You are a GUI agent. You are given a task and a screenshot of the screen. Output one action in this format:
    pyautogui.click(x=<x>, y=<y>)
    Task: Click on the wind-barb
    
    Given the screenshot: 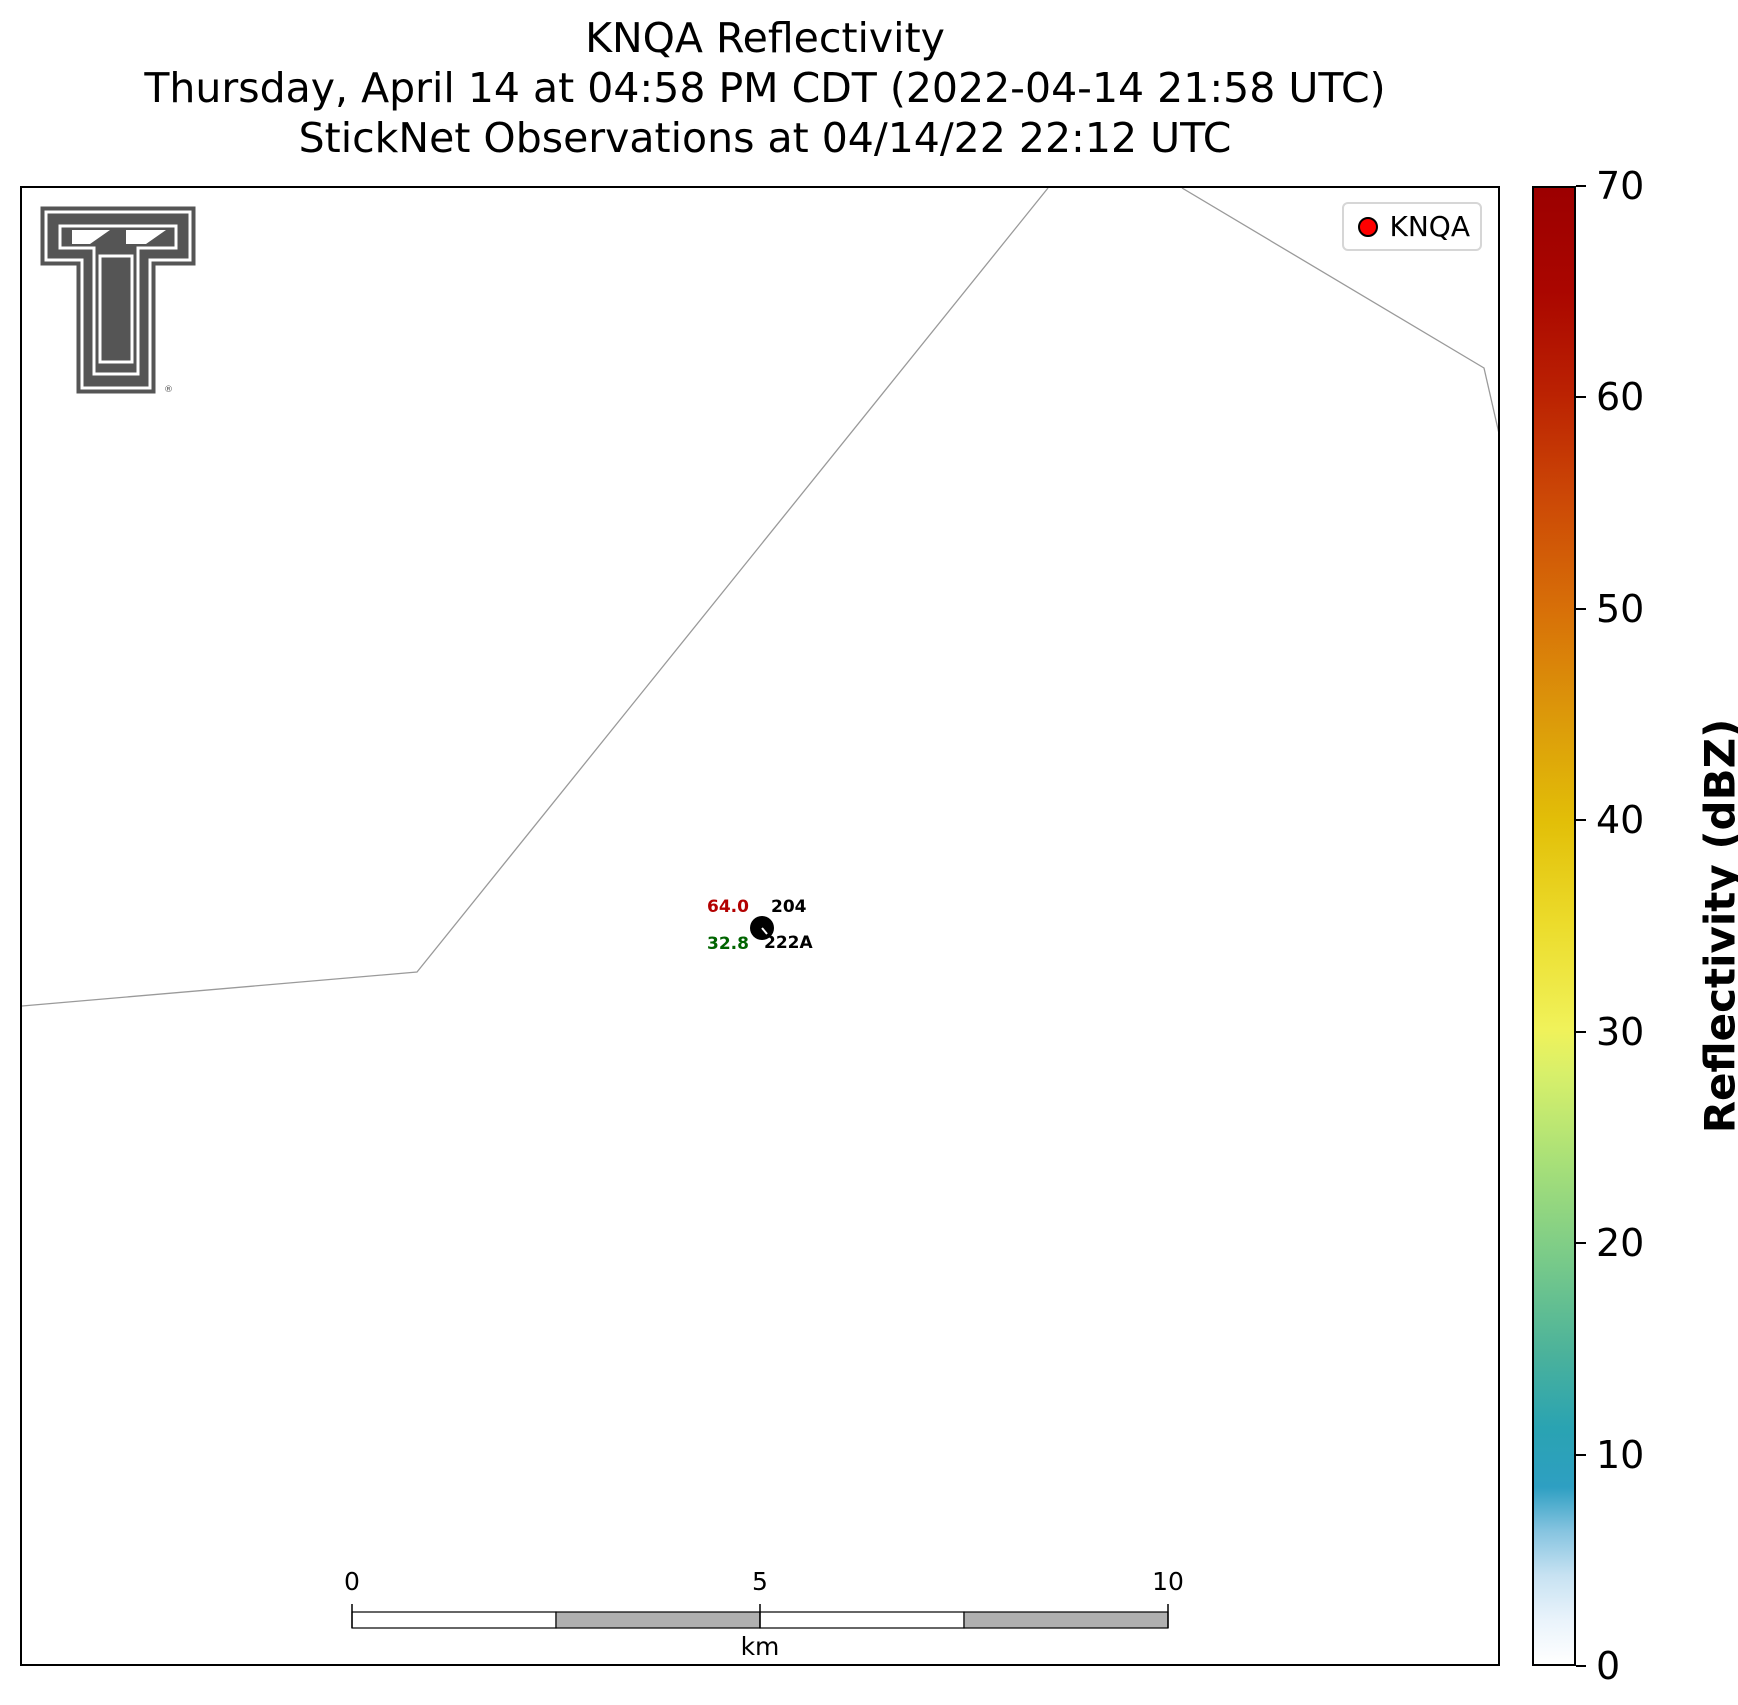 What is the action you would take?
    pyautogui.click(x=764, y=931)
    